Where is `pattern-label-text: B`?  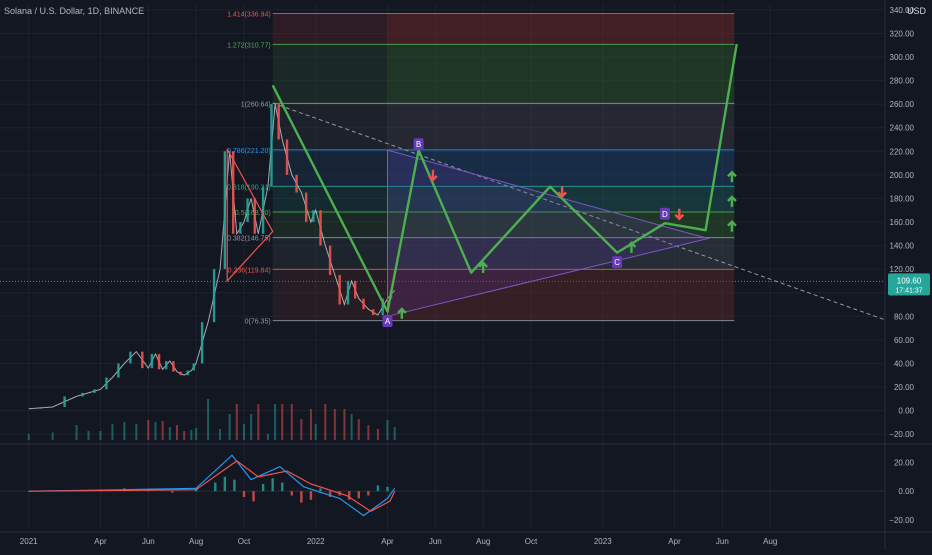 pattern-label-text: B is located at coordinates (418, 144).